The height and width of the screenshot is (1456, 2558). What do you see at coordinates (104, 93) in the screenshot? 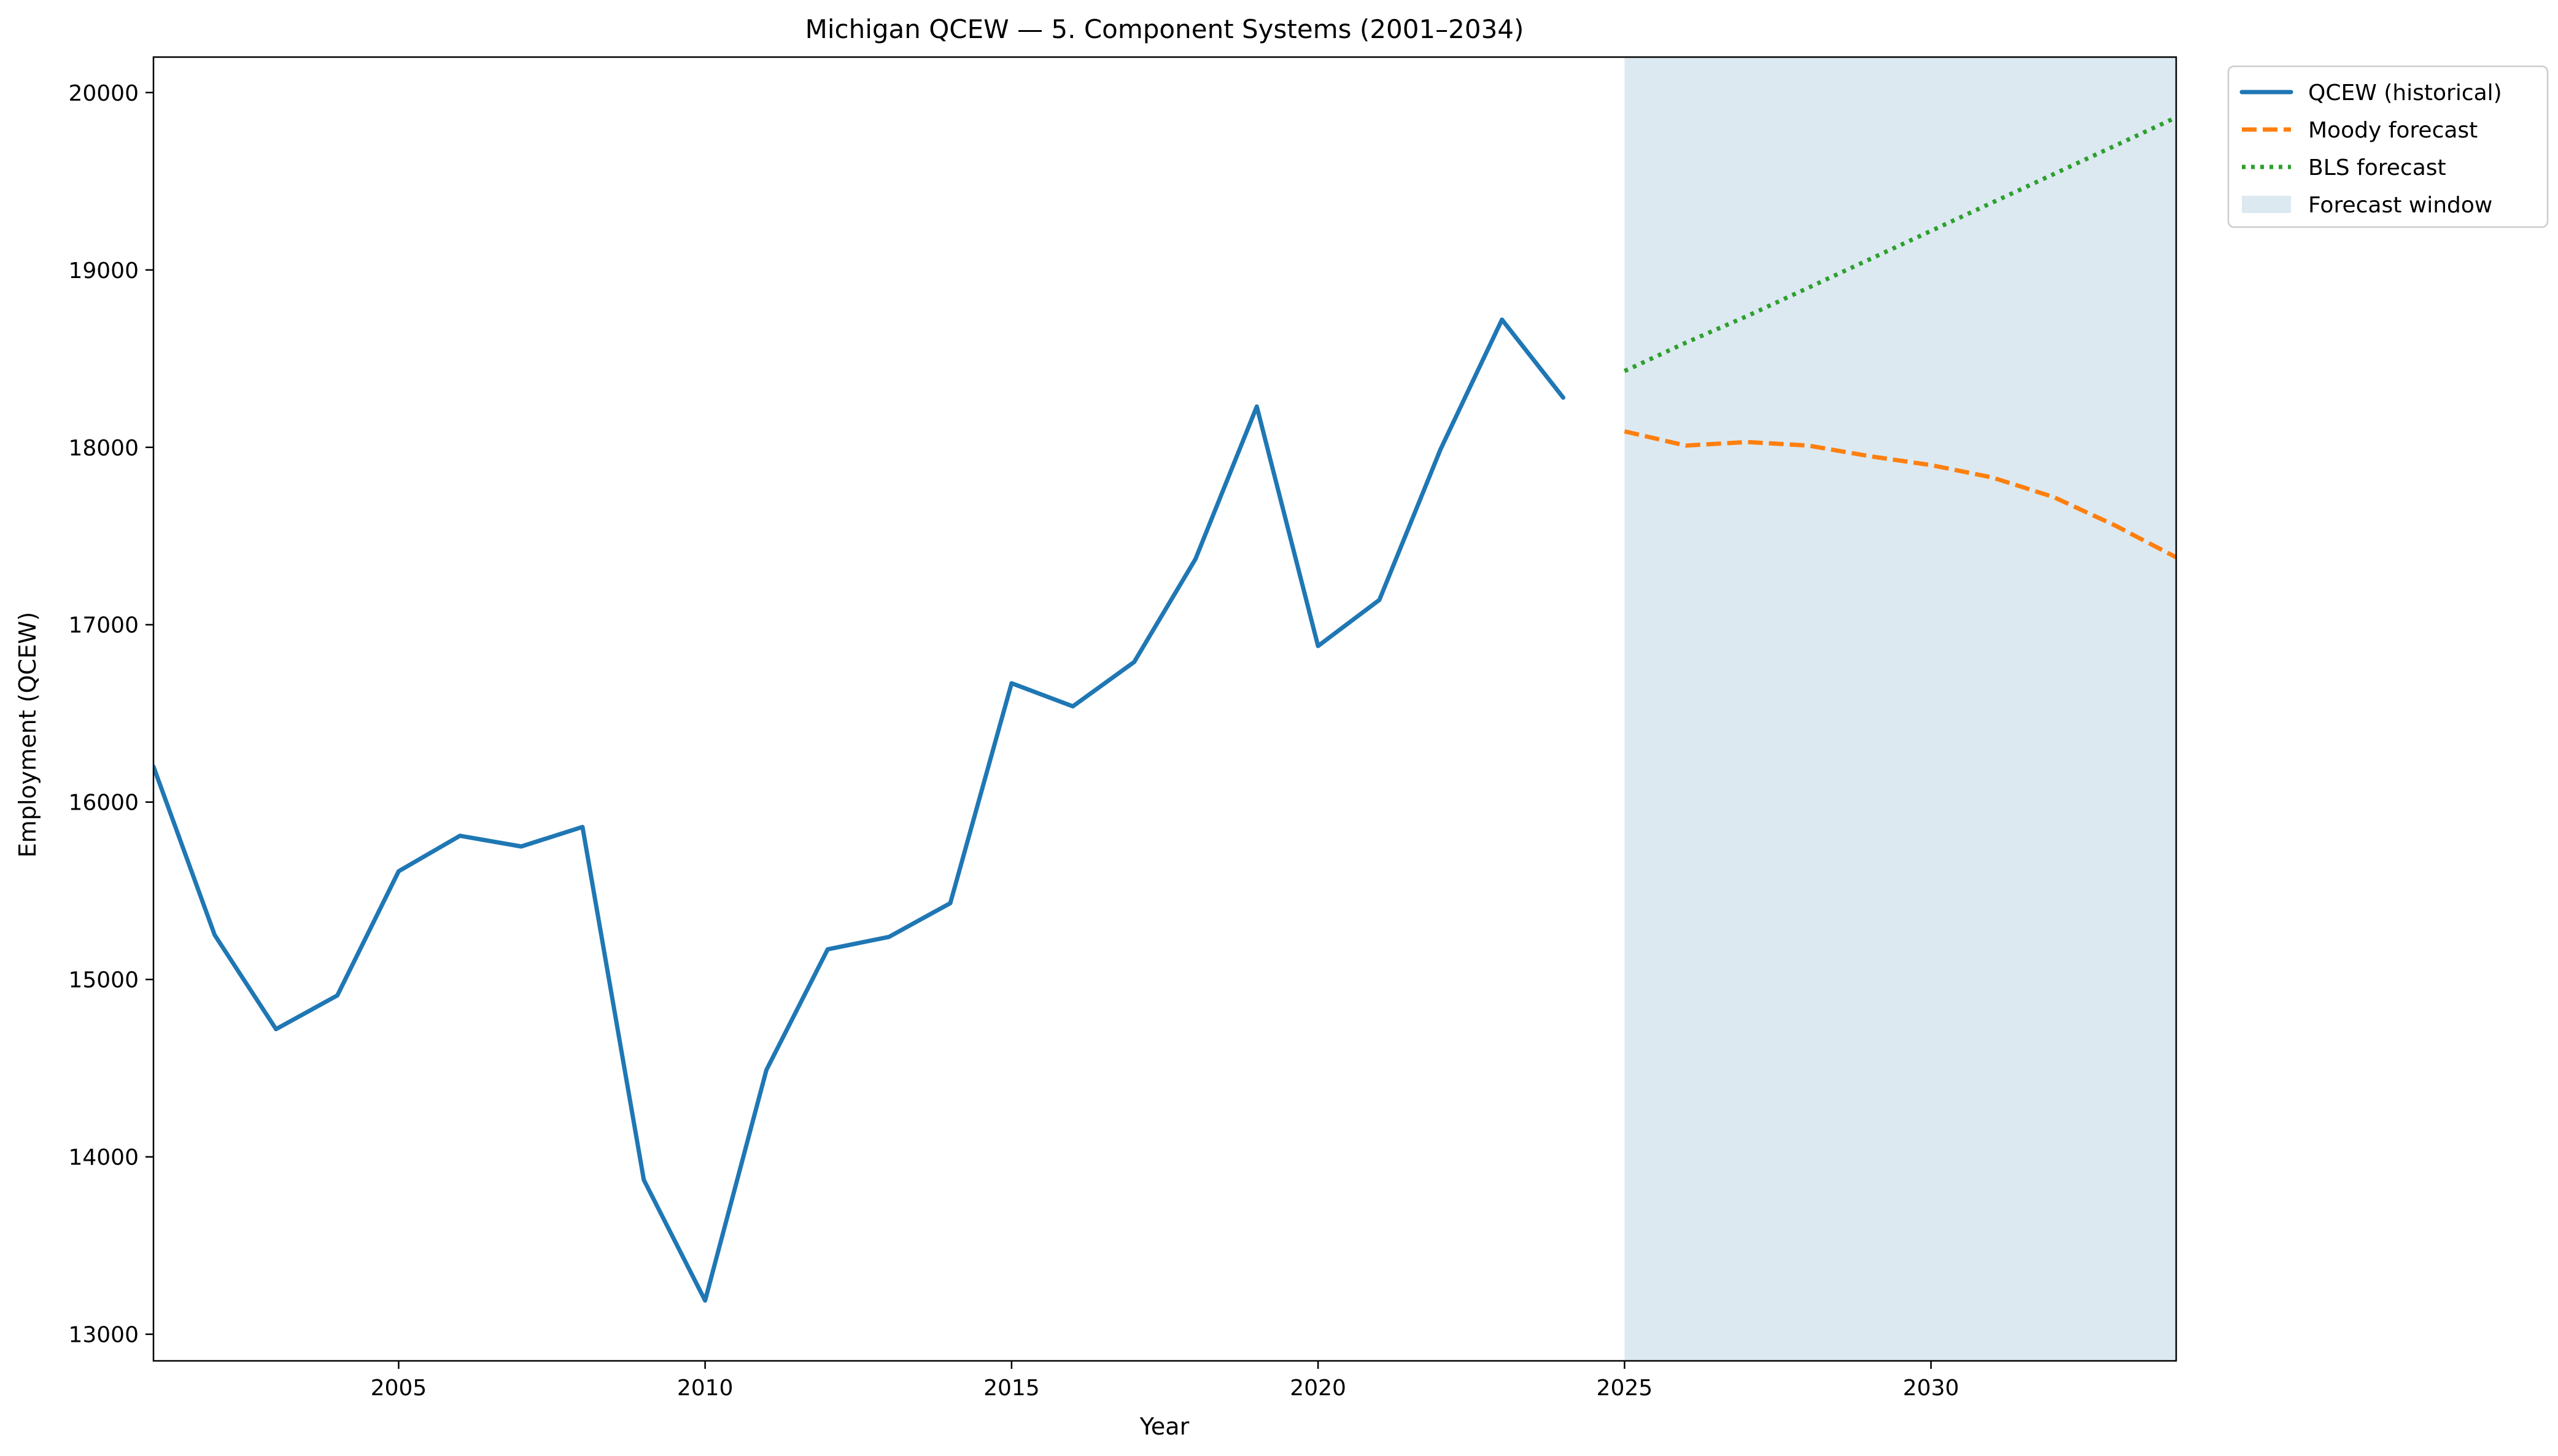
I see `y-tick-label: 20000` at bounding box center [104, 93].